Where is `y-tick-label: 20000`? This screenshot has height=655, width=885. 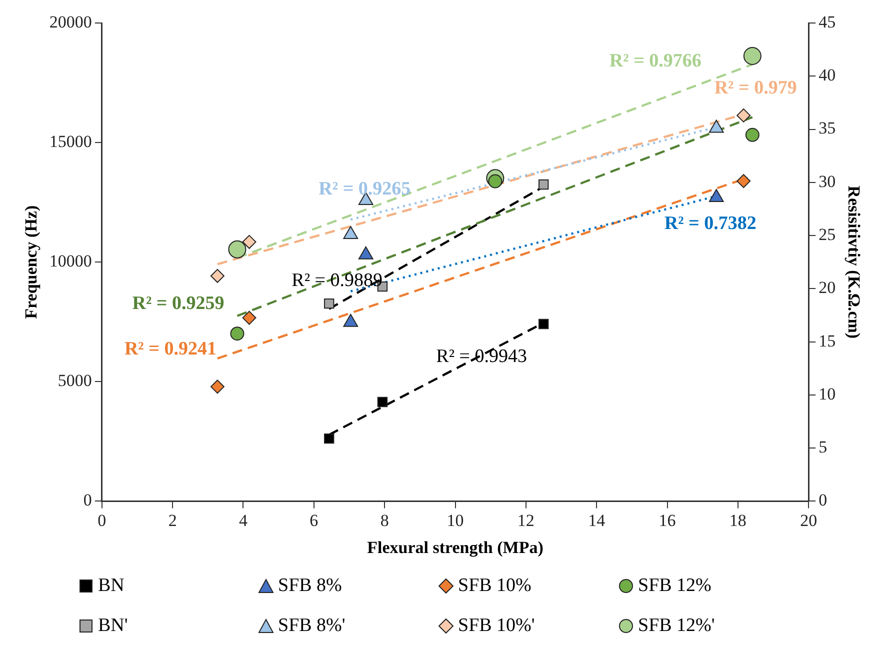
y-tick-label: 20000 is located at coordinates (70, 22).